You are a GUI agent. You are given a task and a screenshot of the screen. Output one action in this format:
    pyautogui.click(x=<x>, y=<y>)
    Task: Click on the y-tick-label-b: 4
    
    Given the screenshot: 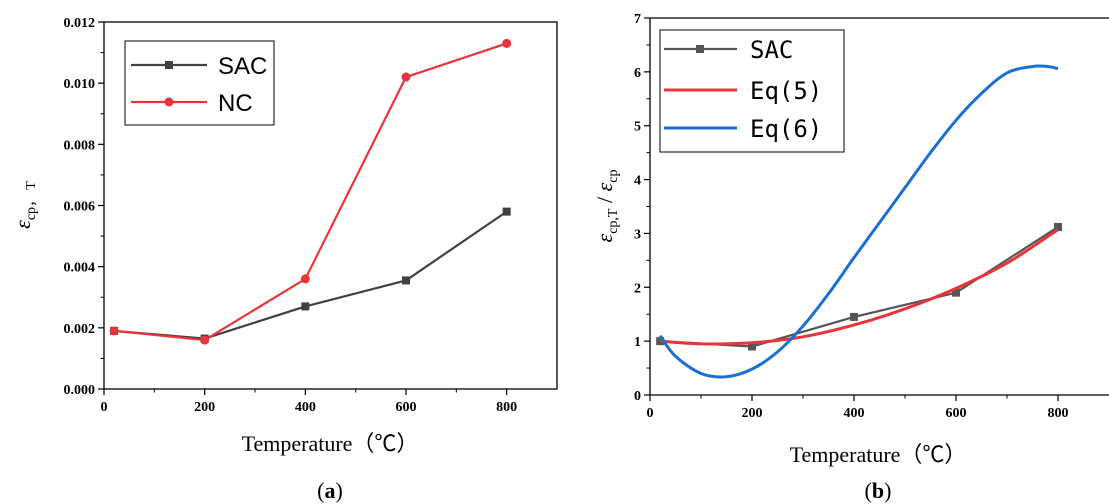 What is the action you would take?
    pyautogui.click(x=637, y=181)
    